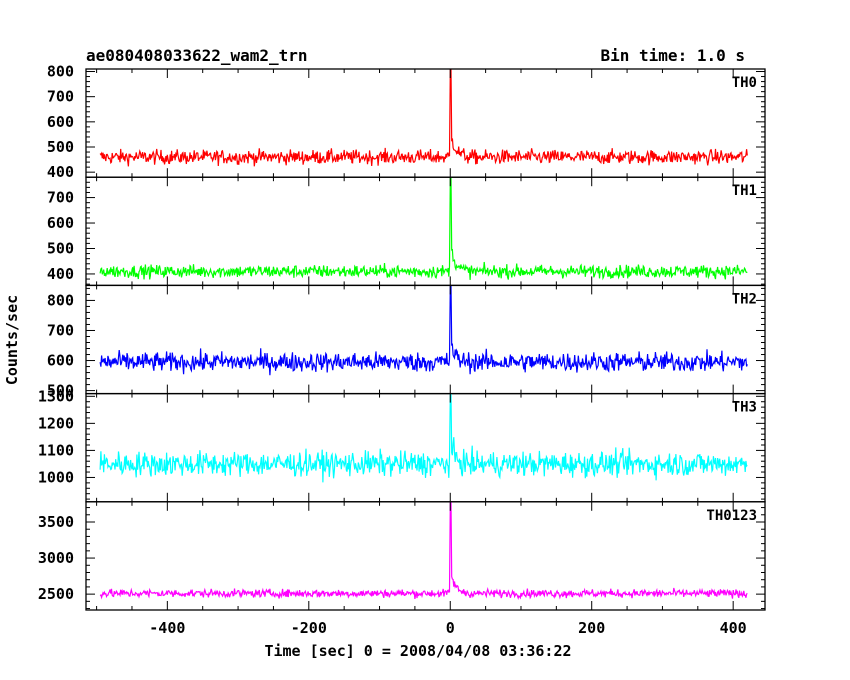  What do you see at coordinates (56, 450) in the screenshot?
I see `y-tick-label: 1100` at bounding box center [56, 450].